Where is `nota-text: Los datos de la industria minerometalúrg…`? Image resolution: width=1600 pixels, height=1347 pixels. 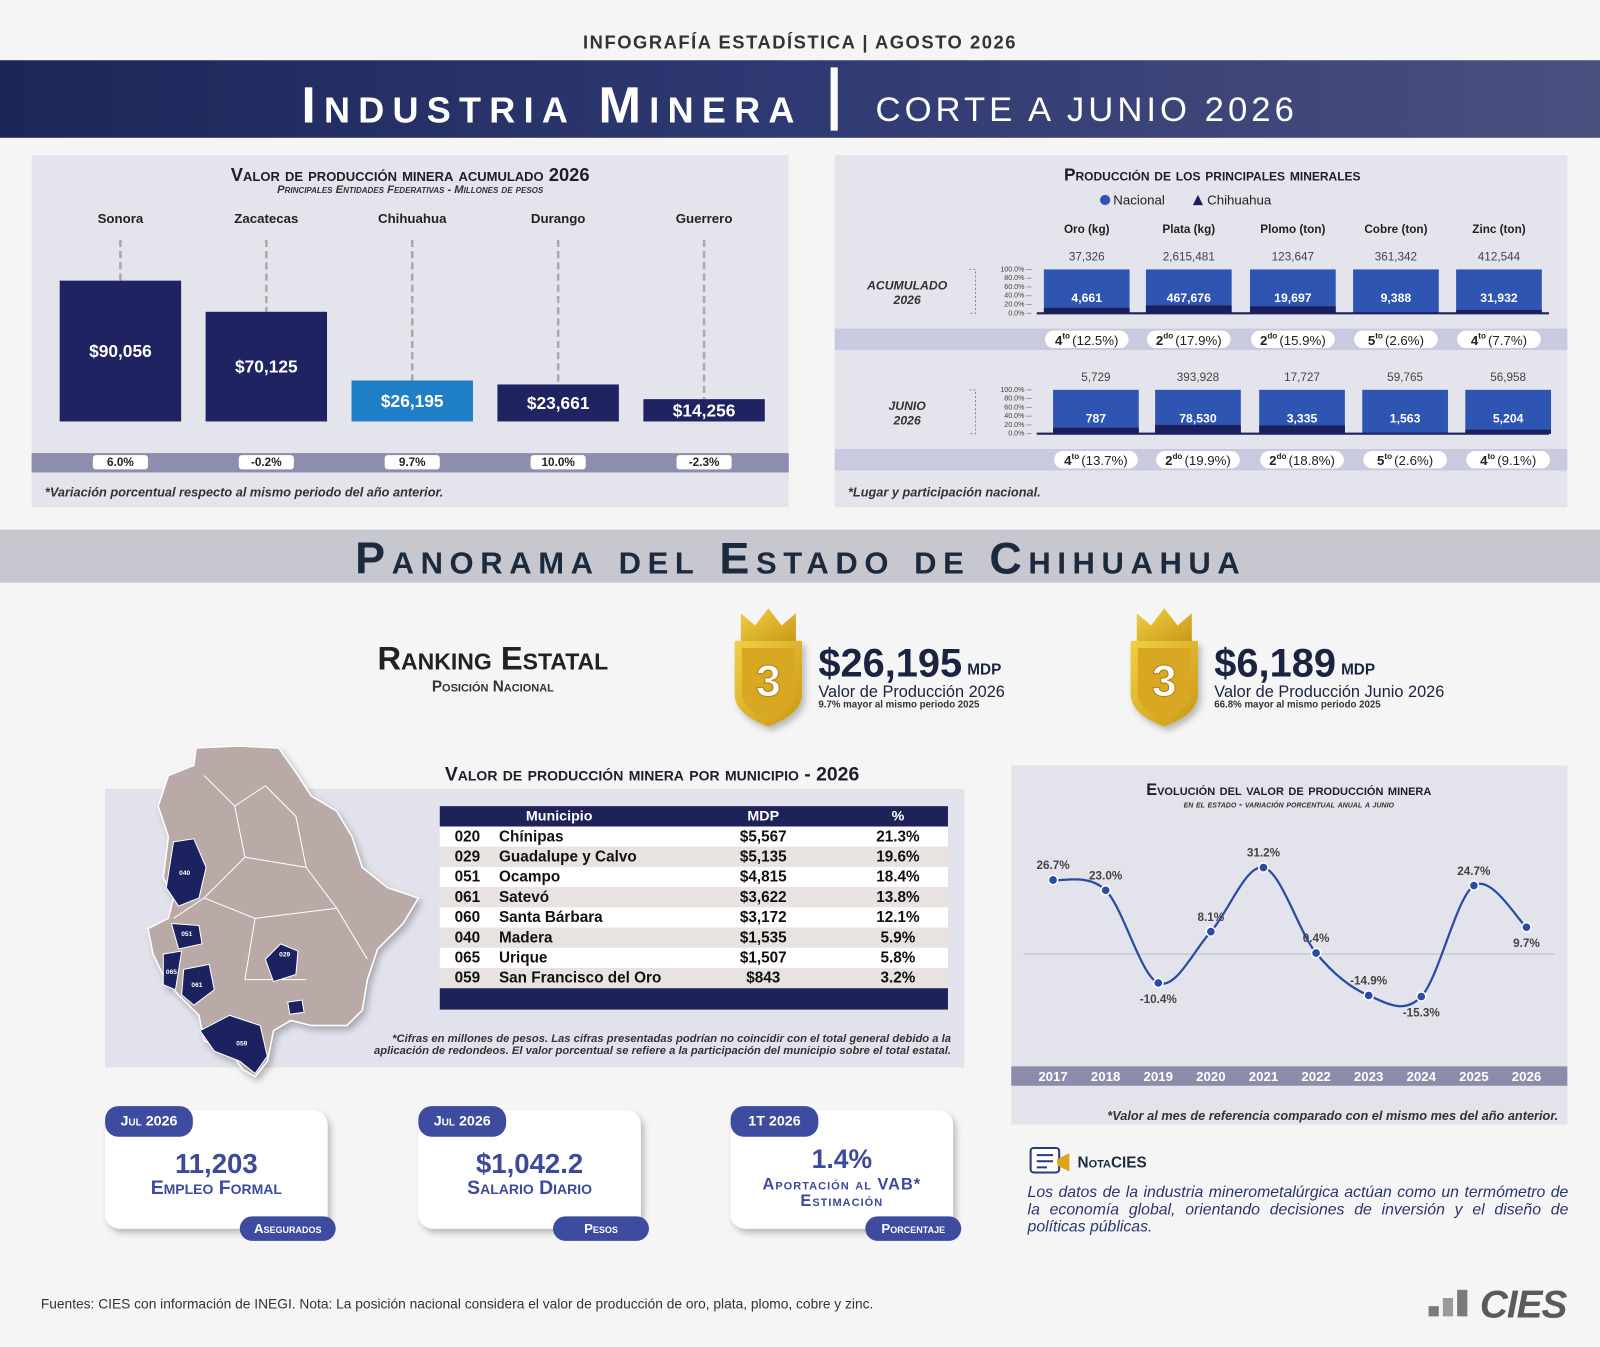 nota-text: Los datos de la industria minerometalúrg… is located at coordinates (1298, 1209).